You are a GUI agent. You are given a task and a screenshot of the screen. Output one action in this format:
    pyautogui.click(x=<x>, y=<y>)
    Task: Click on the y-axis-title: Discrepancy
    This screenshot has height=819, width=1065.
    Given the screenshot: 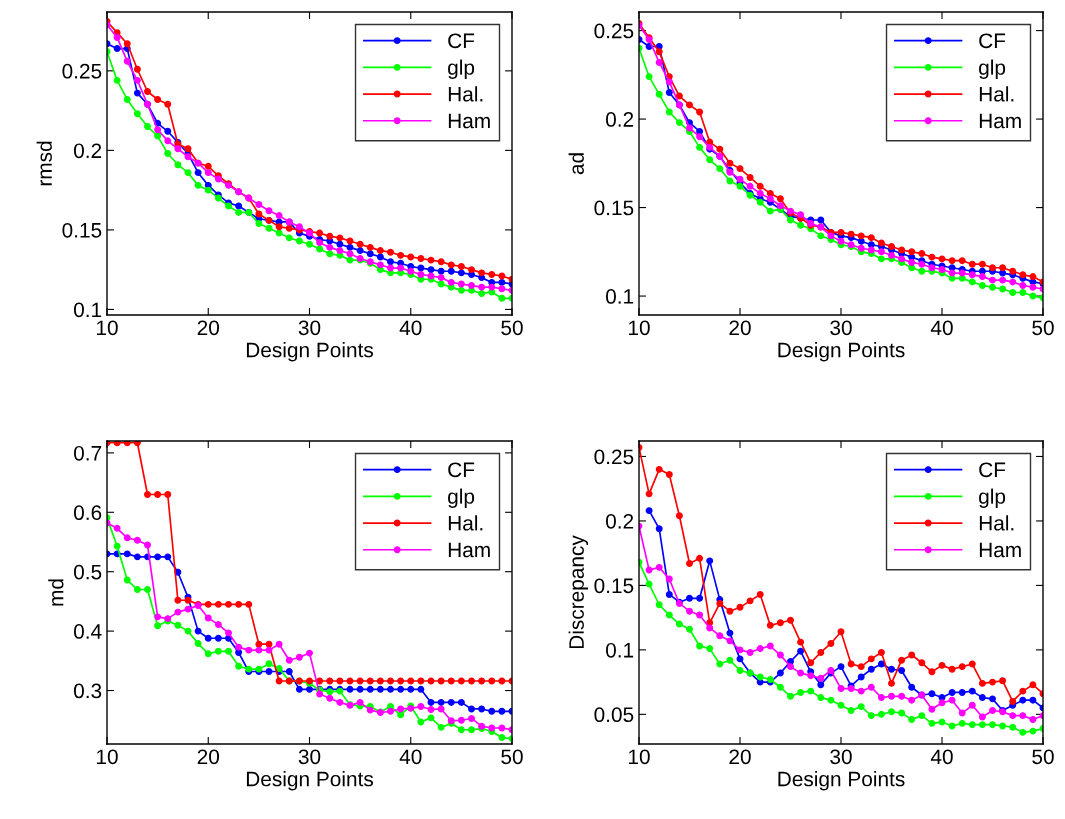 What is the action you would take?
    pyautogui.click(x=578, y=592)
    